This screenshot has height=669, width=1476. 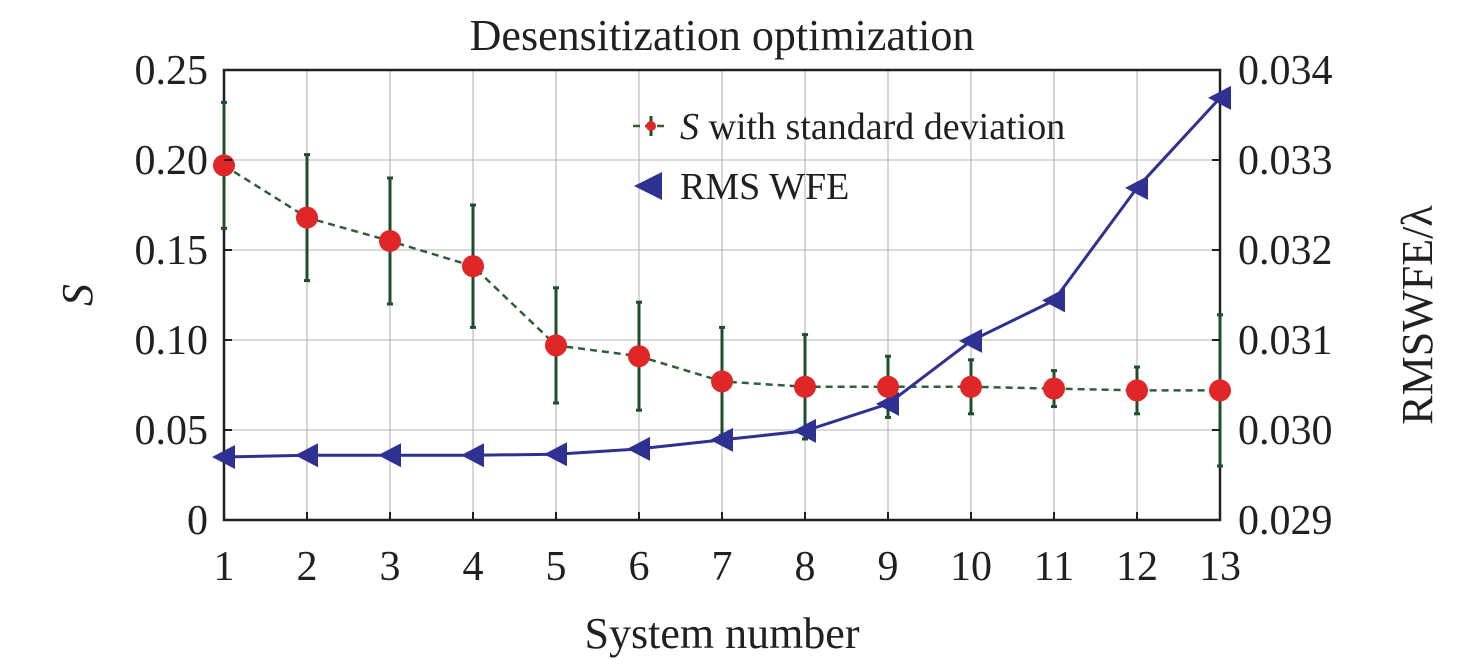 What do you see at coordinates (1285, 161) in the screenshot?
I see `y2-tick-label: 0.033` at bounding box center [1285, 161].